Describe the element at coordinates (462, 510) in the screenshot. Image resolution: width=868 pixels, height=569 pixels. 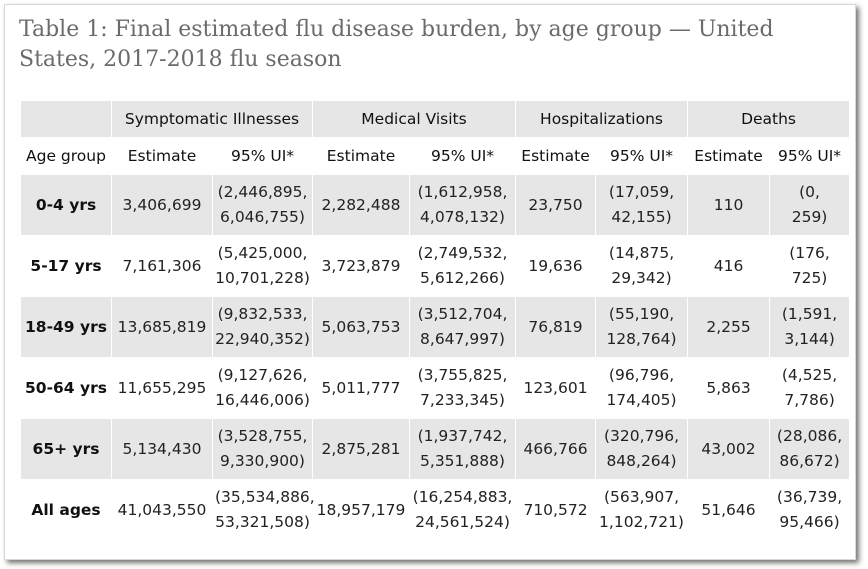
I see `medical-visits-ui-cell: (16,254,883, 24,561,524)` at that location.